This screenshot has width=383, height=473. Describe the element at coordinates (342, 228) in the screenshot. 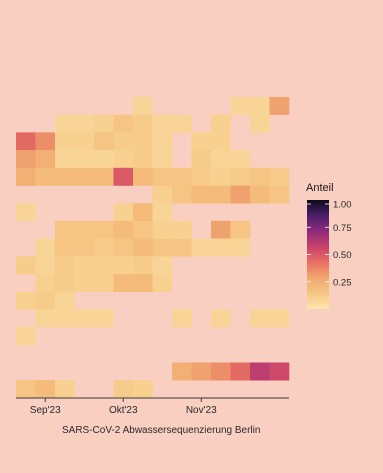

I see `legend-tick-label: 0.75` at that location.